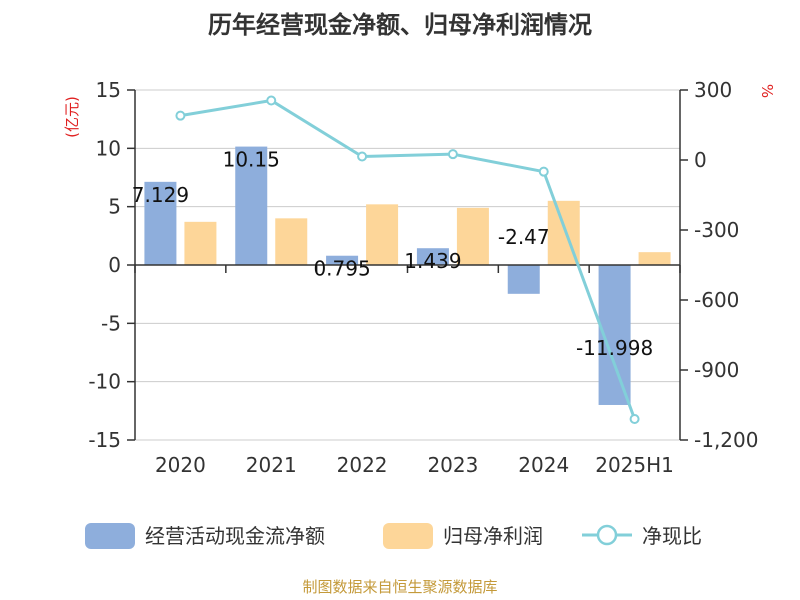 The image size is (800, 600). I want to click on left-axis-unit: (亿元), so click(72, 117).